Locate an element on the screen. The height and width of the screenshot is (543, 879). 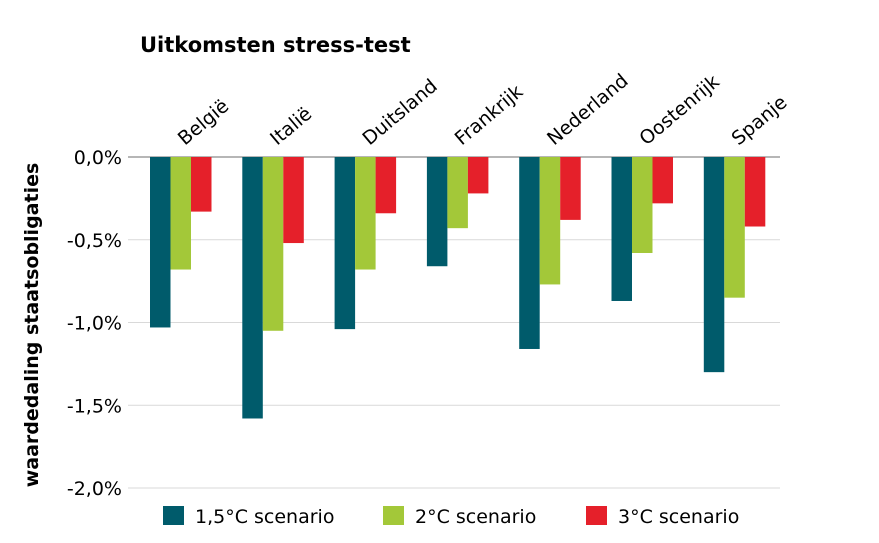
category-label: België is located at coordinates (203, 122).